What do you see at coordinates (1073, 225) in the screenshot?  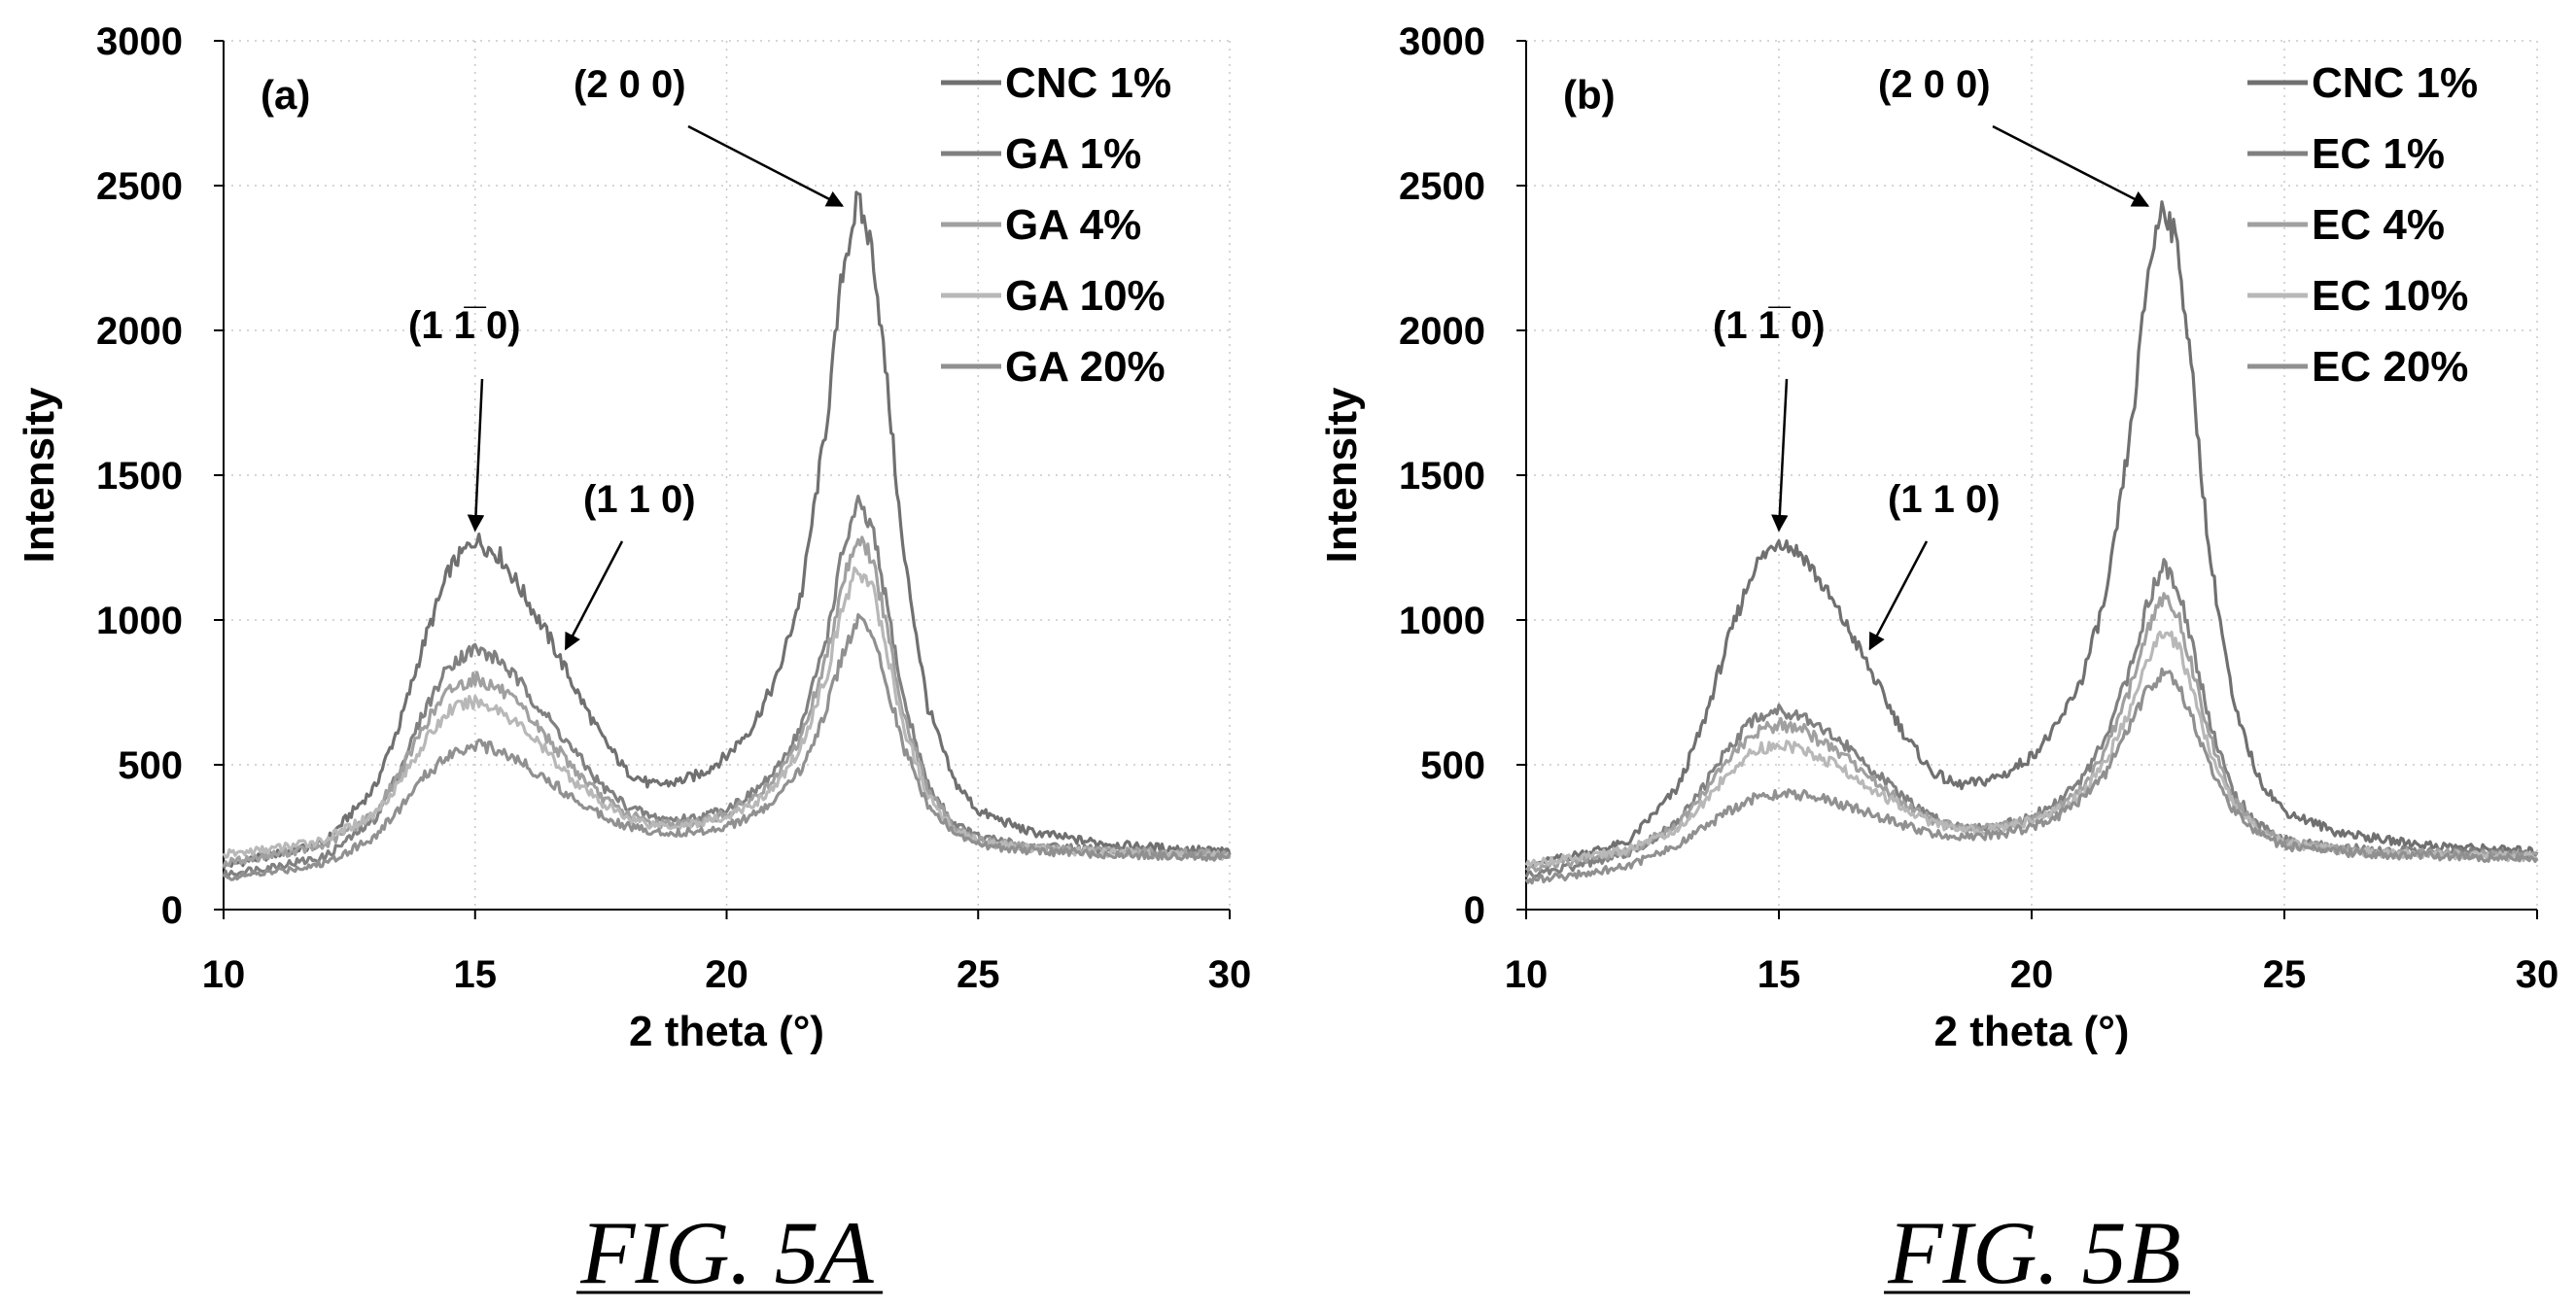 I see `legend-label: GA 4%` at bounding box center [1073, 225].